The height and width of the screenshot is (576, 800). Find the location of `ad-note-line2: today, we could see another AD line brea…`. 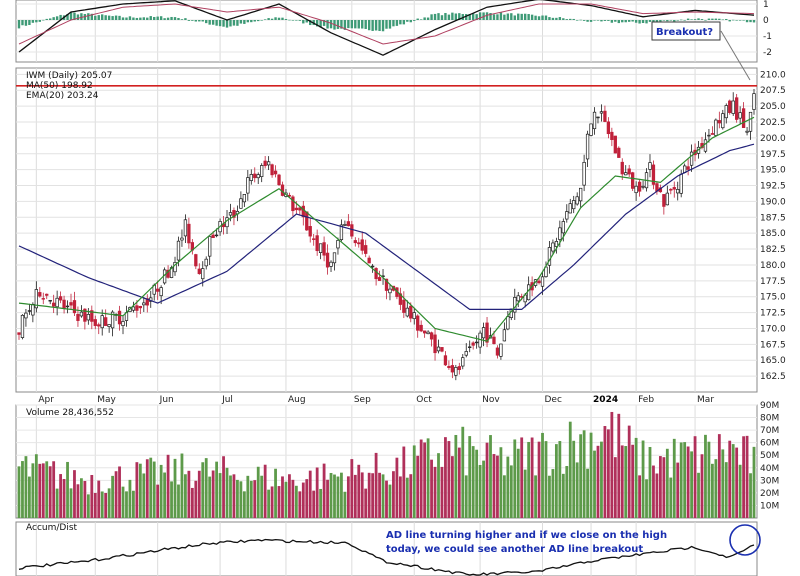

ad-note-line2: today, we could see another AD line brea… is located at coordinates (514, 549).